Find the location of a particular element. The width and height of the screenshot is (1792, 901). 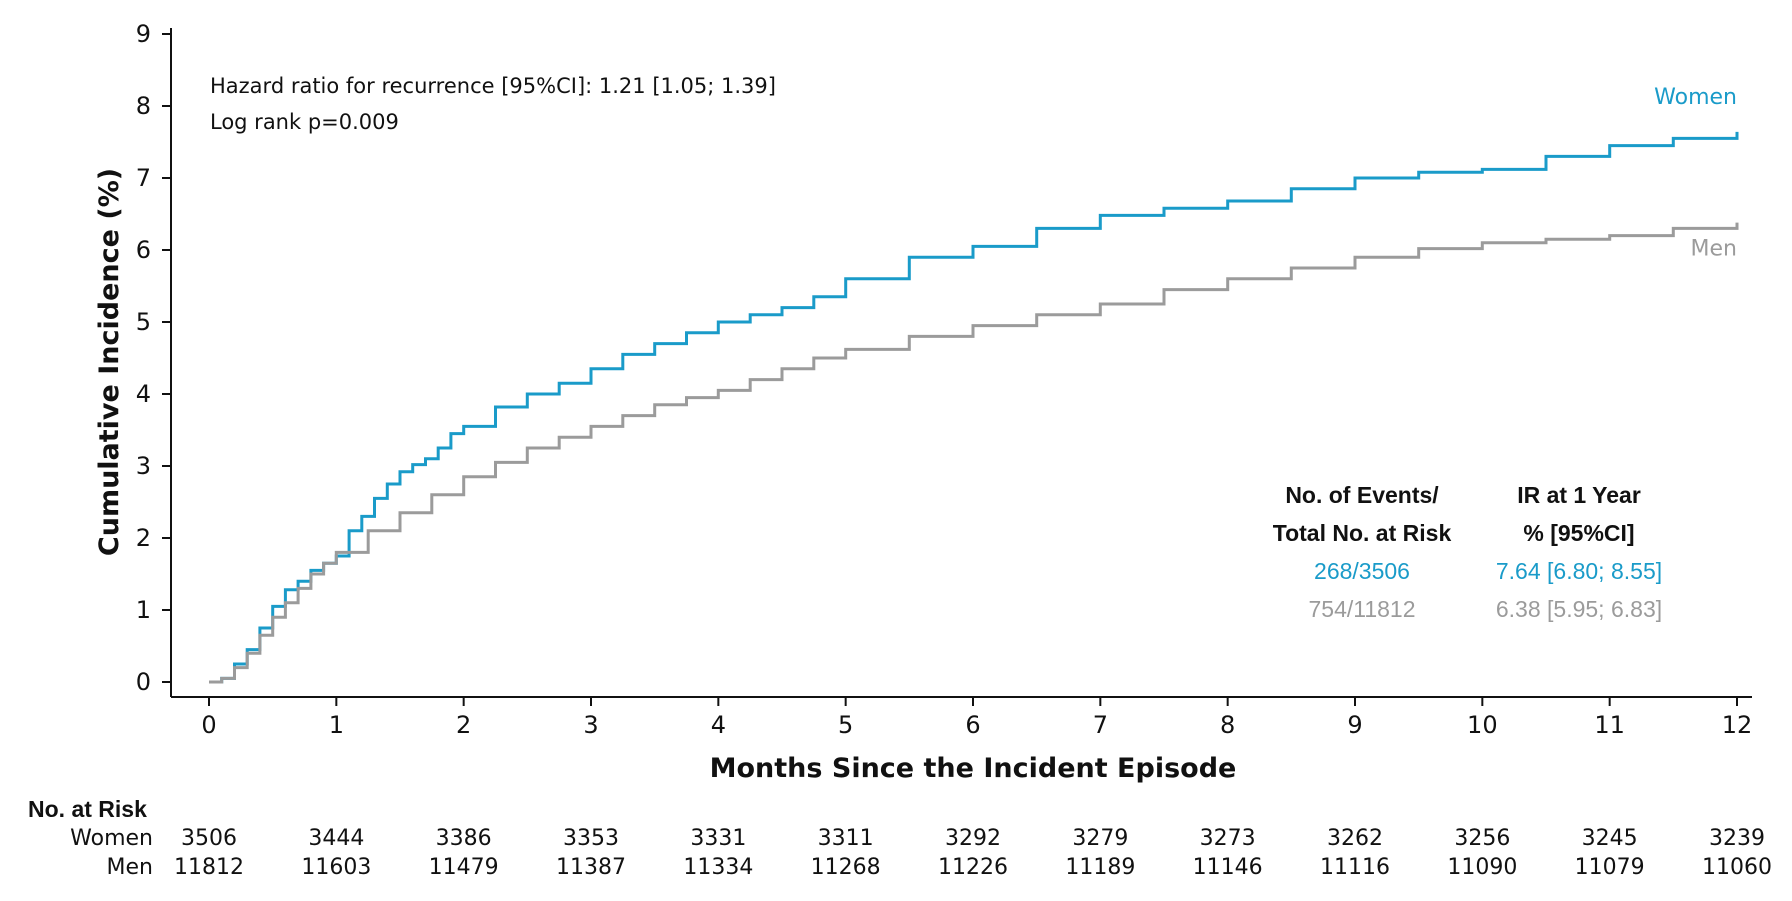

x-tick-label: 1 is located at coordinates (336, 725).